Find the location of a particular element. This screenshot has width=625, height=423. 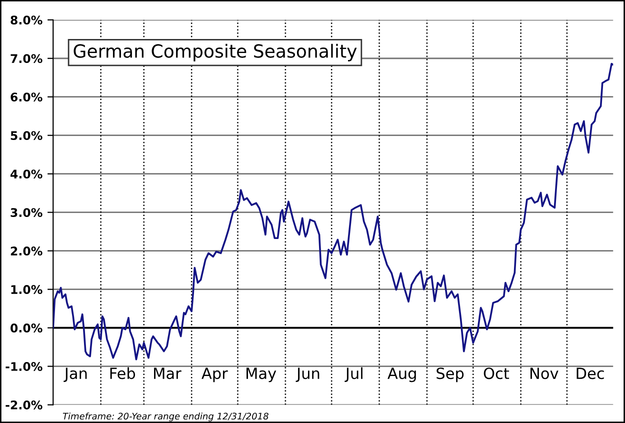

y-tick-label: 2.0% is located at coordinates (26, 251).